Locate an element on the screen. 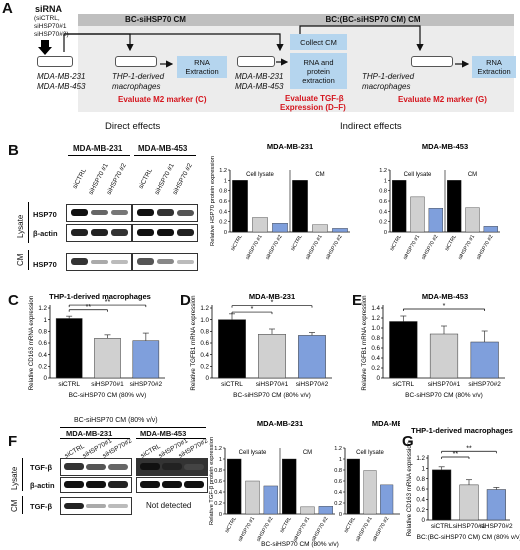 This screenshot has width=520, height=550. y-tick-label: 1.4 is located at coordinates (375, 308).